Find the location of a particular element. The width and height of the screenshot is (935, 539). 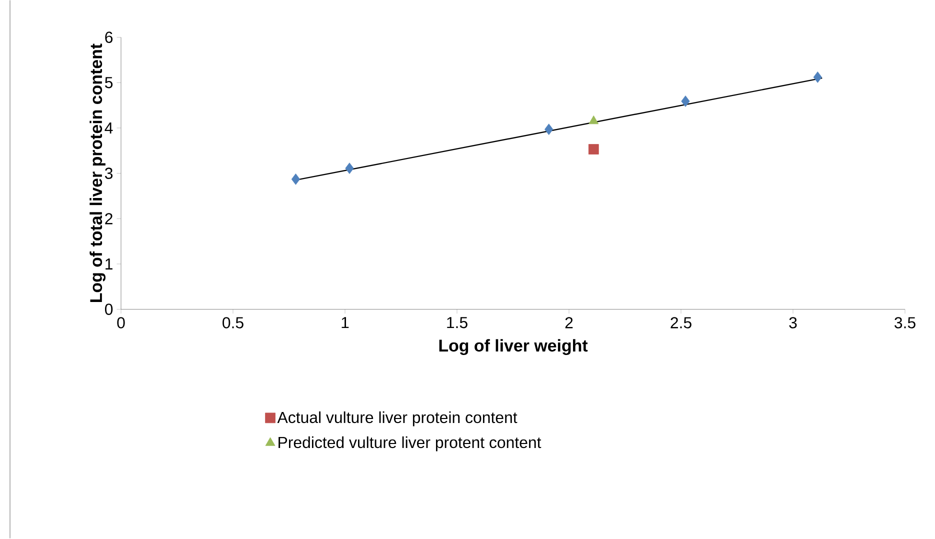

legend-label: Actual vulture liver protein content is located at coordinates (397, 419).